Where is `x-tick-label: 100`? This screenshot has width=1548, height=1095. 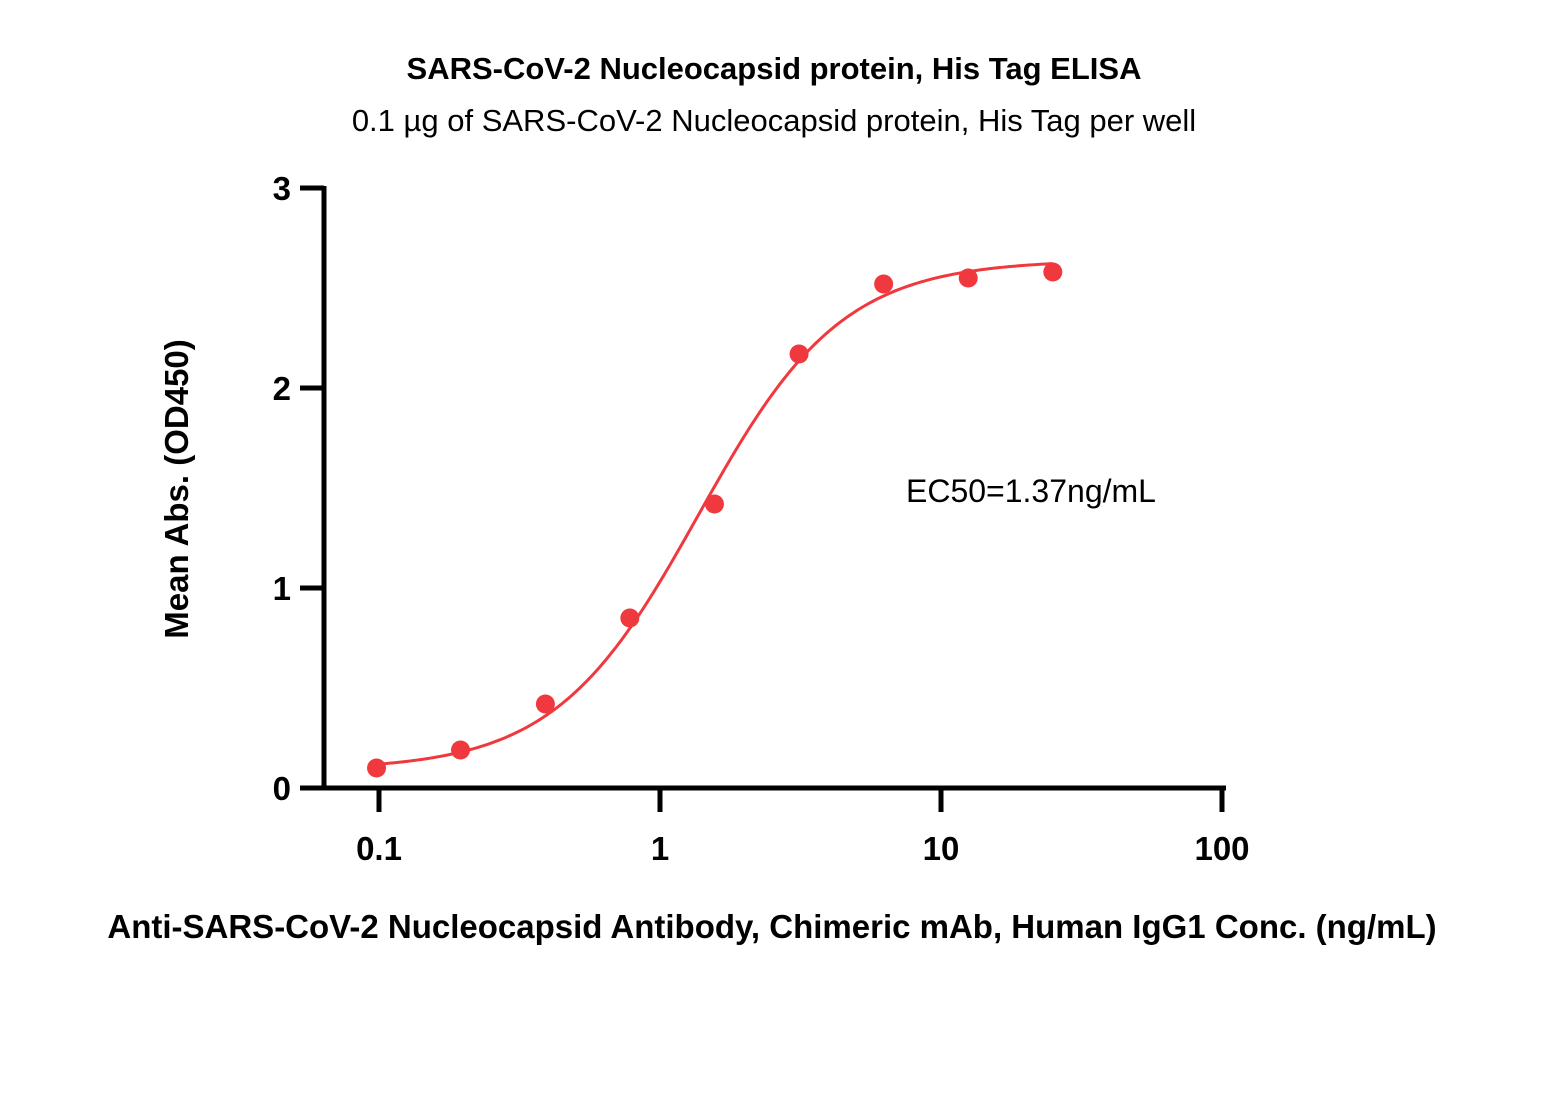
x-tick-label: 100 is located at coordinates (1221, 848).